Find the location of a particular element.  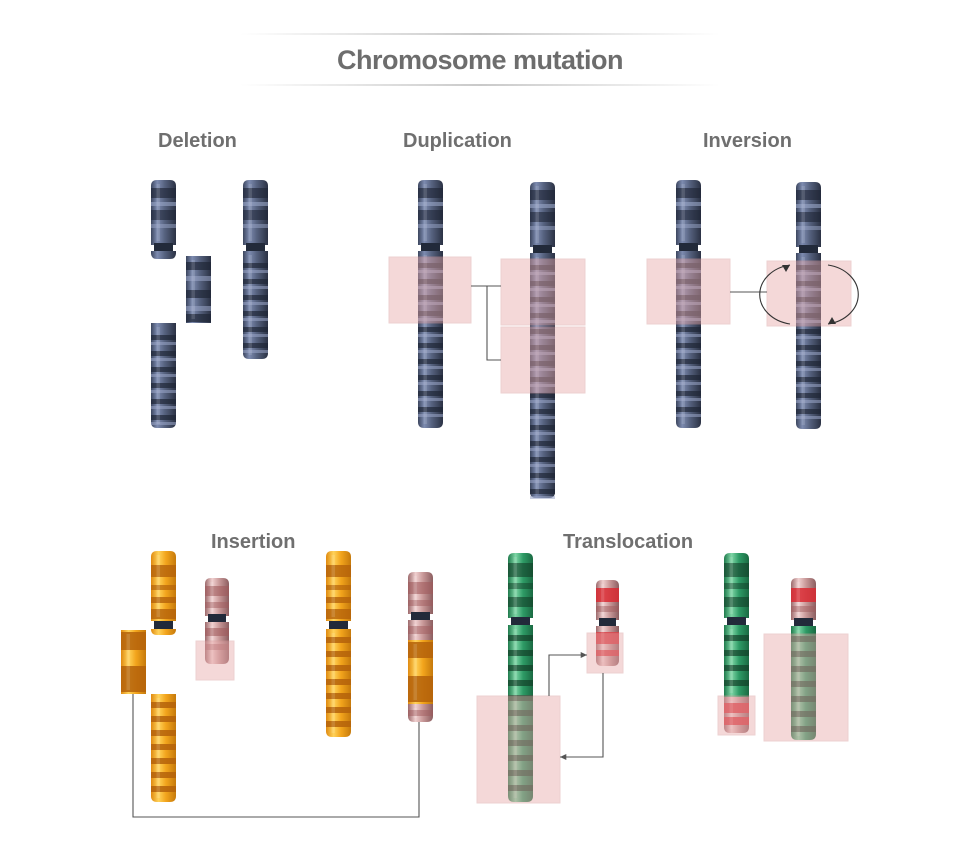

inversion-chromosome-2-p-arm is located at coordinates (808, 214).